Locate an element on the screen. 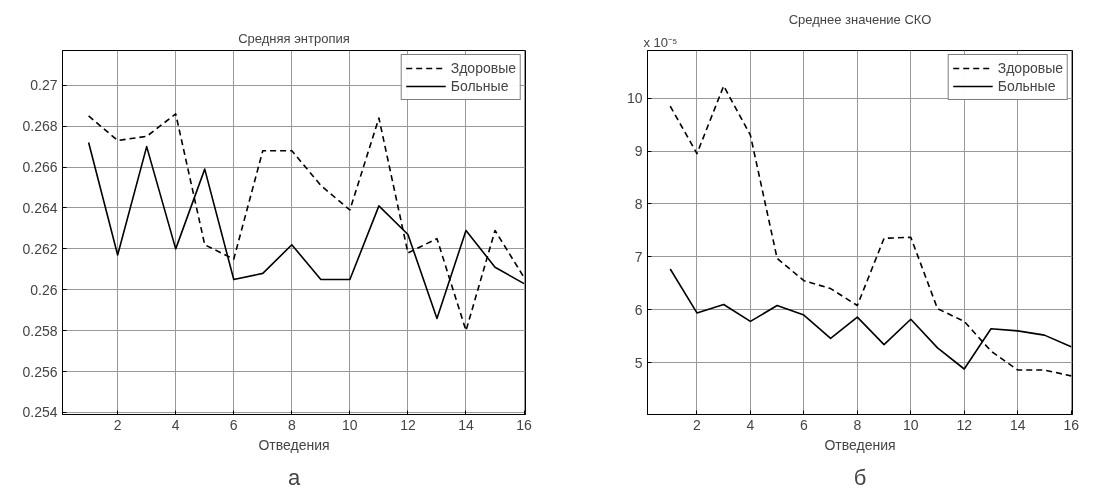 This screenshot has width=1094, height=496. y-tick-label: 0.268 is located at coordinates (40, 126).